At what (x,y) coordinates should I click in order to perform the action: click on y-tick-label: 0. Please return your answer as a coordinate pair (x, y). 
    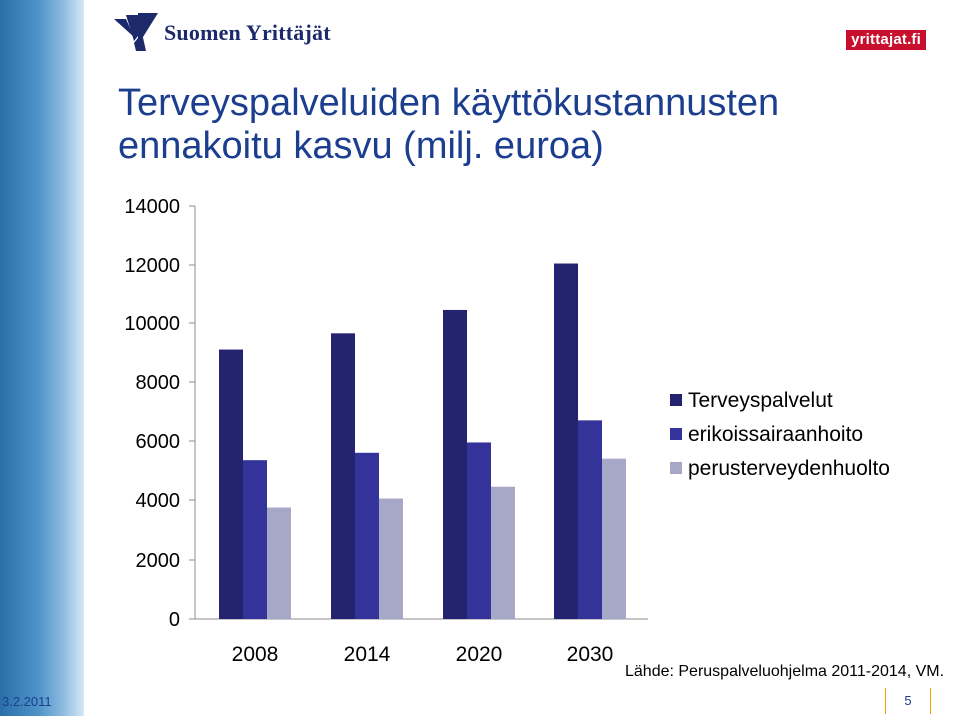
    Looking at the image, I should click on (174, 620).